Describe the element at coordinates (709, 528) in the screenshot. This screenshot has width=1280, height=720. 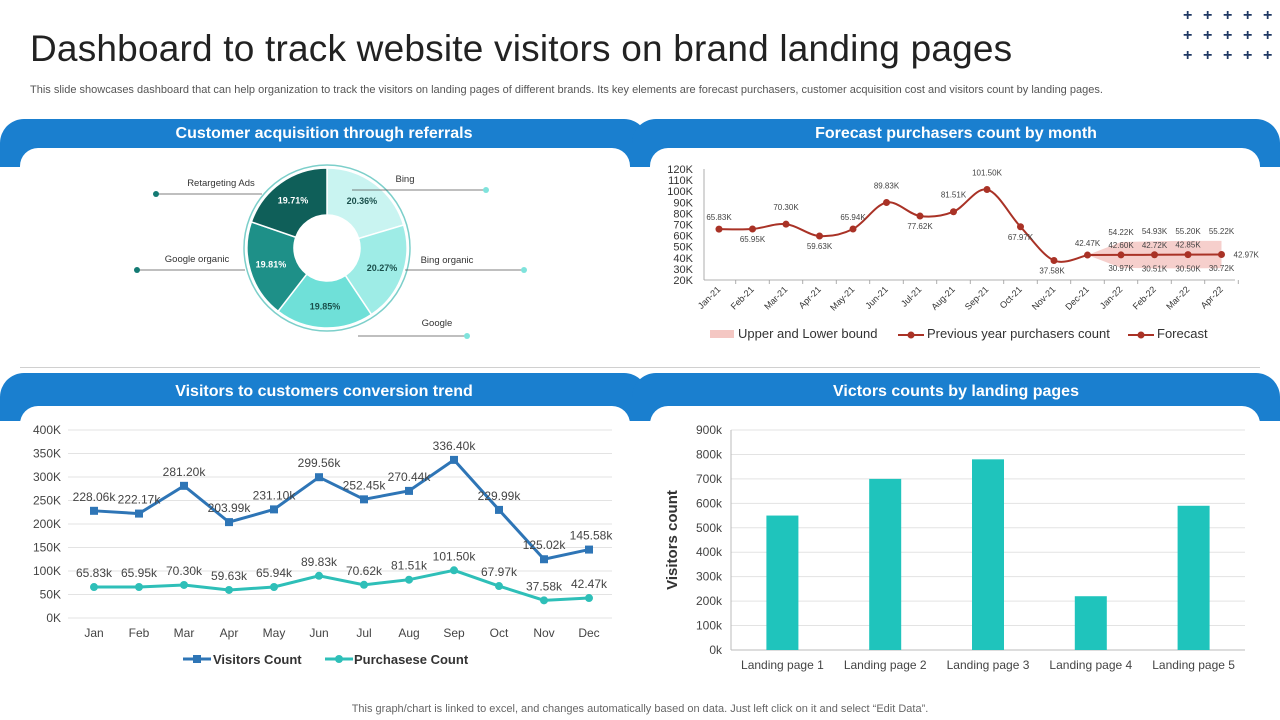
I see `landing-y-tick: 500k` at that location.